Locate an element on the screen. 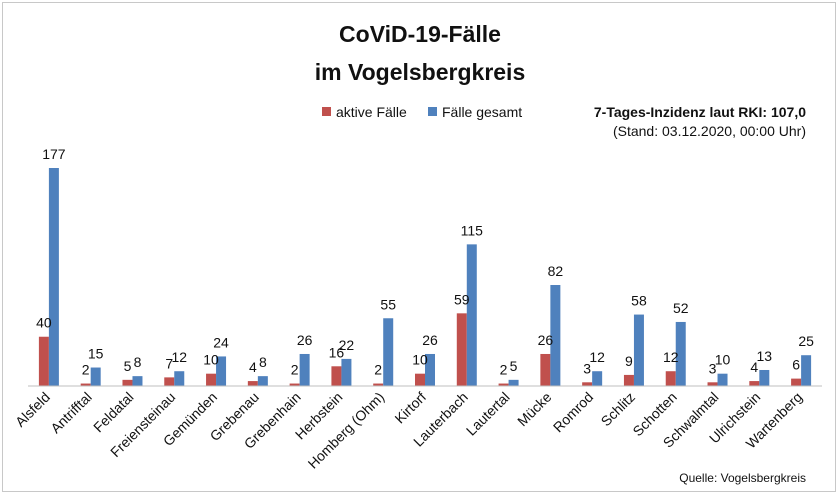  legend-label-active: aktive Fälle is located at coordinates (371, 112).